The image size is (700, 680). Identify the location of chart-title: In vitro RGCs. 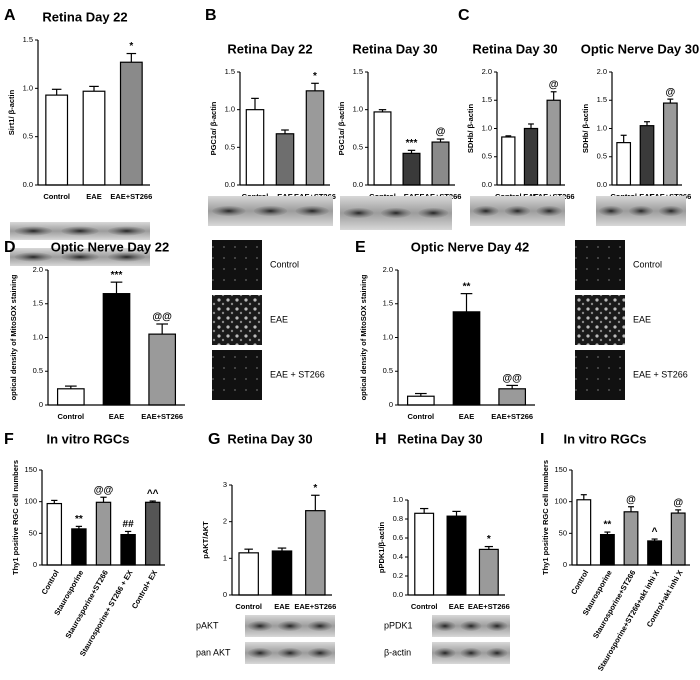
(604, 438).